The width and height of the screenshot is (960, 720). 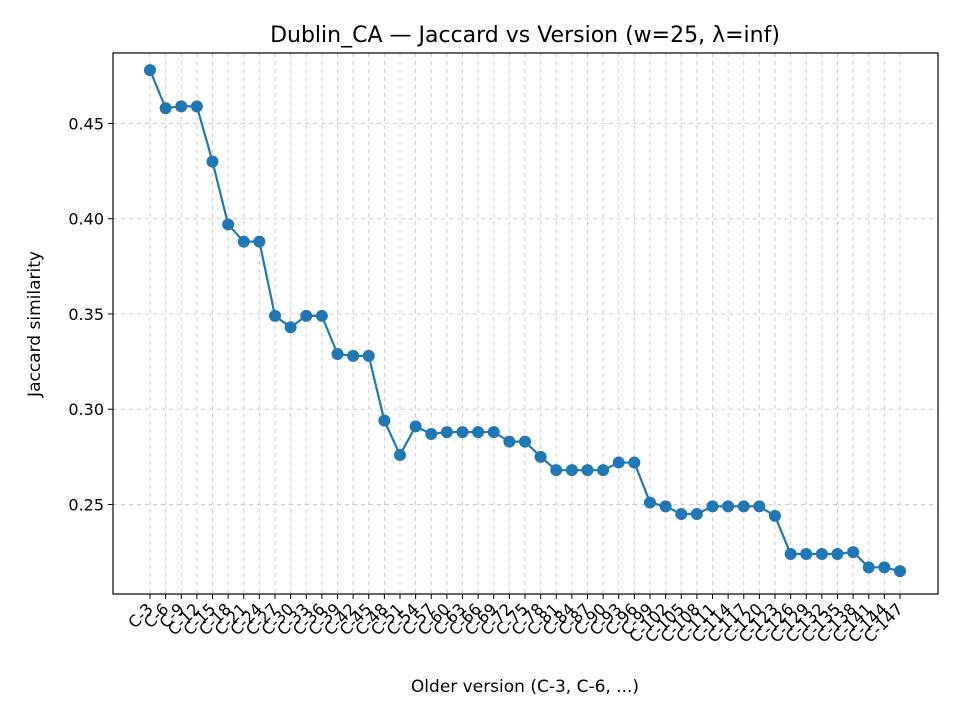 I want to click on x-axis-label: Older version (C-3, C-6, ...), so click(x=525, y=687).